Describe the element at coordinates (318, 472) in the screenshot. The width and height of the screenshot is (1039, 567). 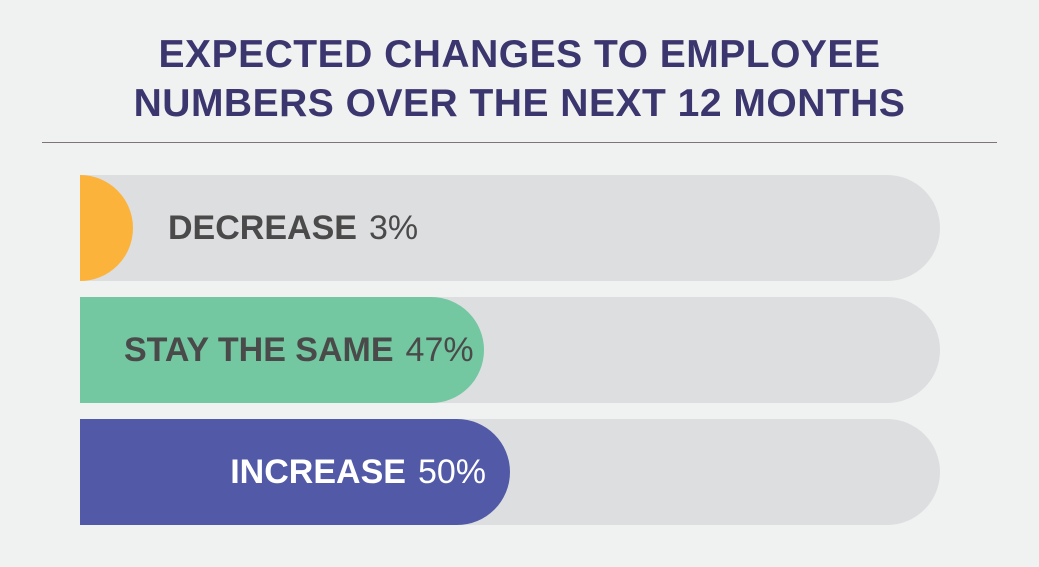
I see `category-label: INCREASE` at that location.